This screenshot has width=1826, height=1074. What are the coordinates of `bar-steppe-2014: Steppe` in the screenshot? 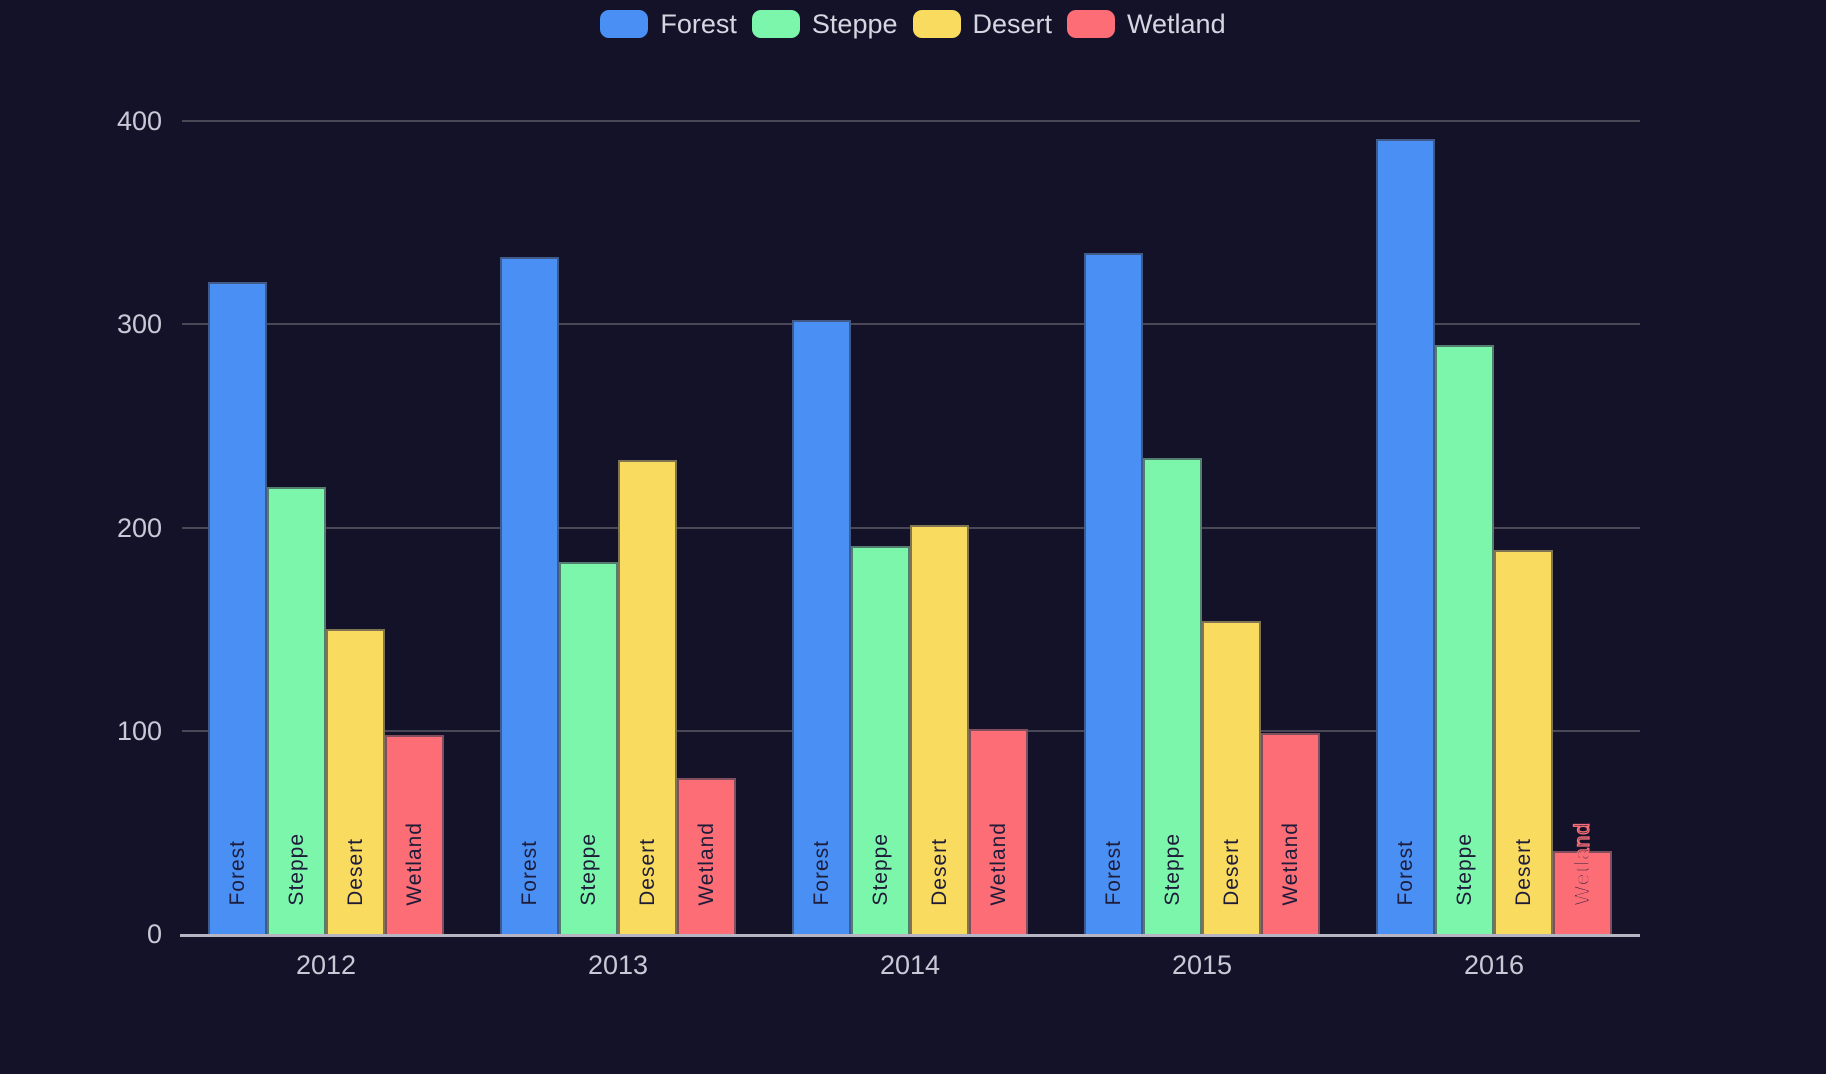 It's located at (880, 739).